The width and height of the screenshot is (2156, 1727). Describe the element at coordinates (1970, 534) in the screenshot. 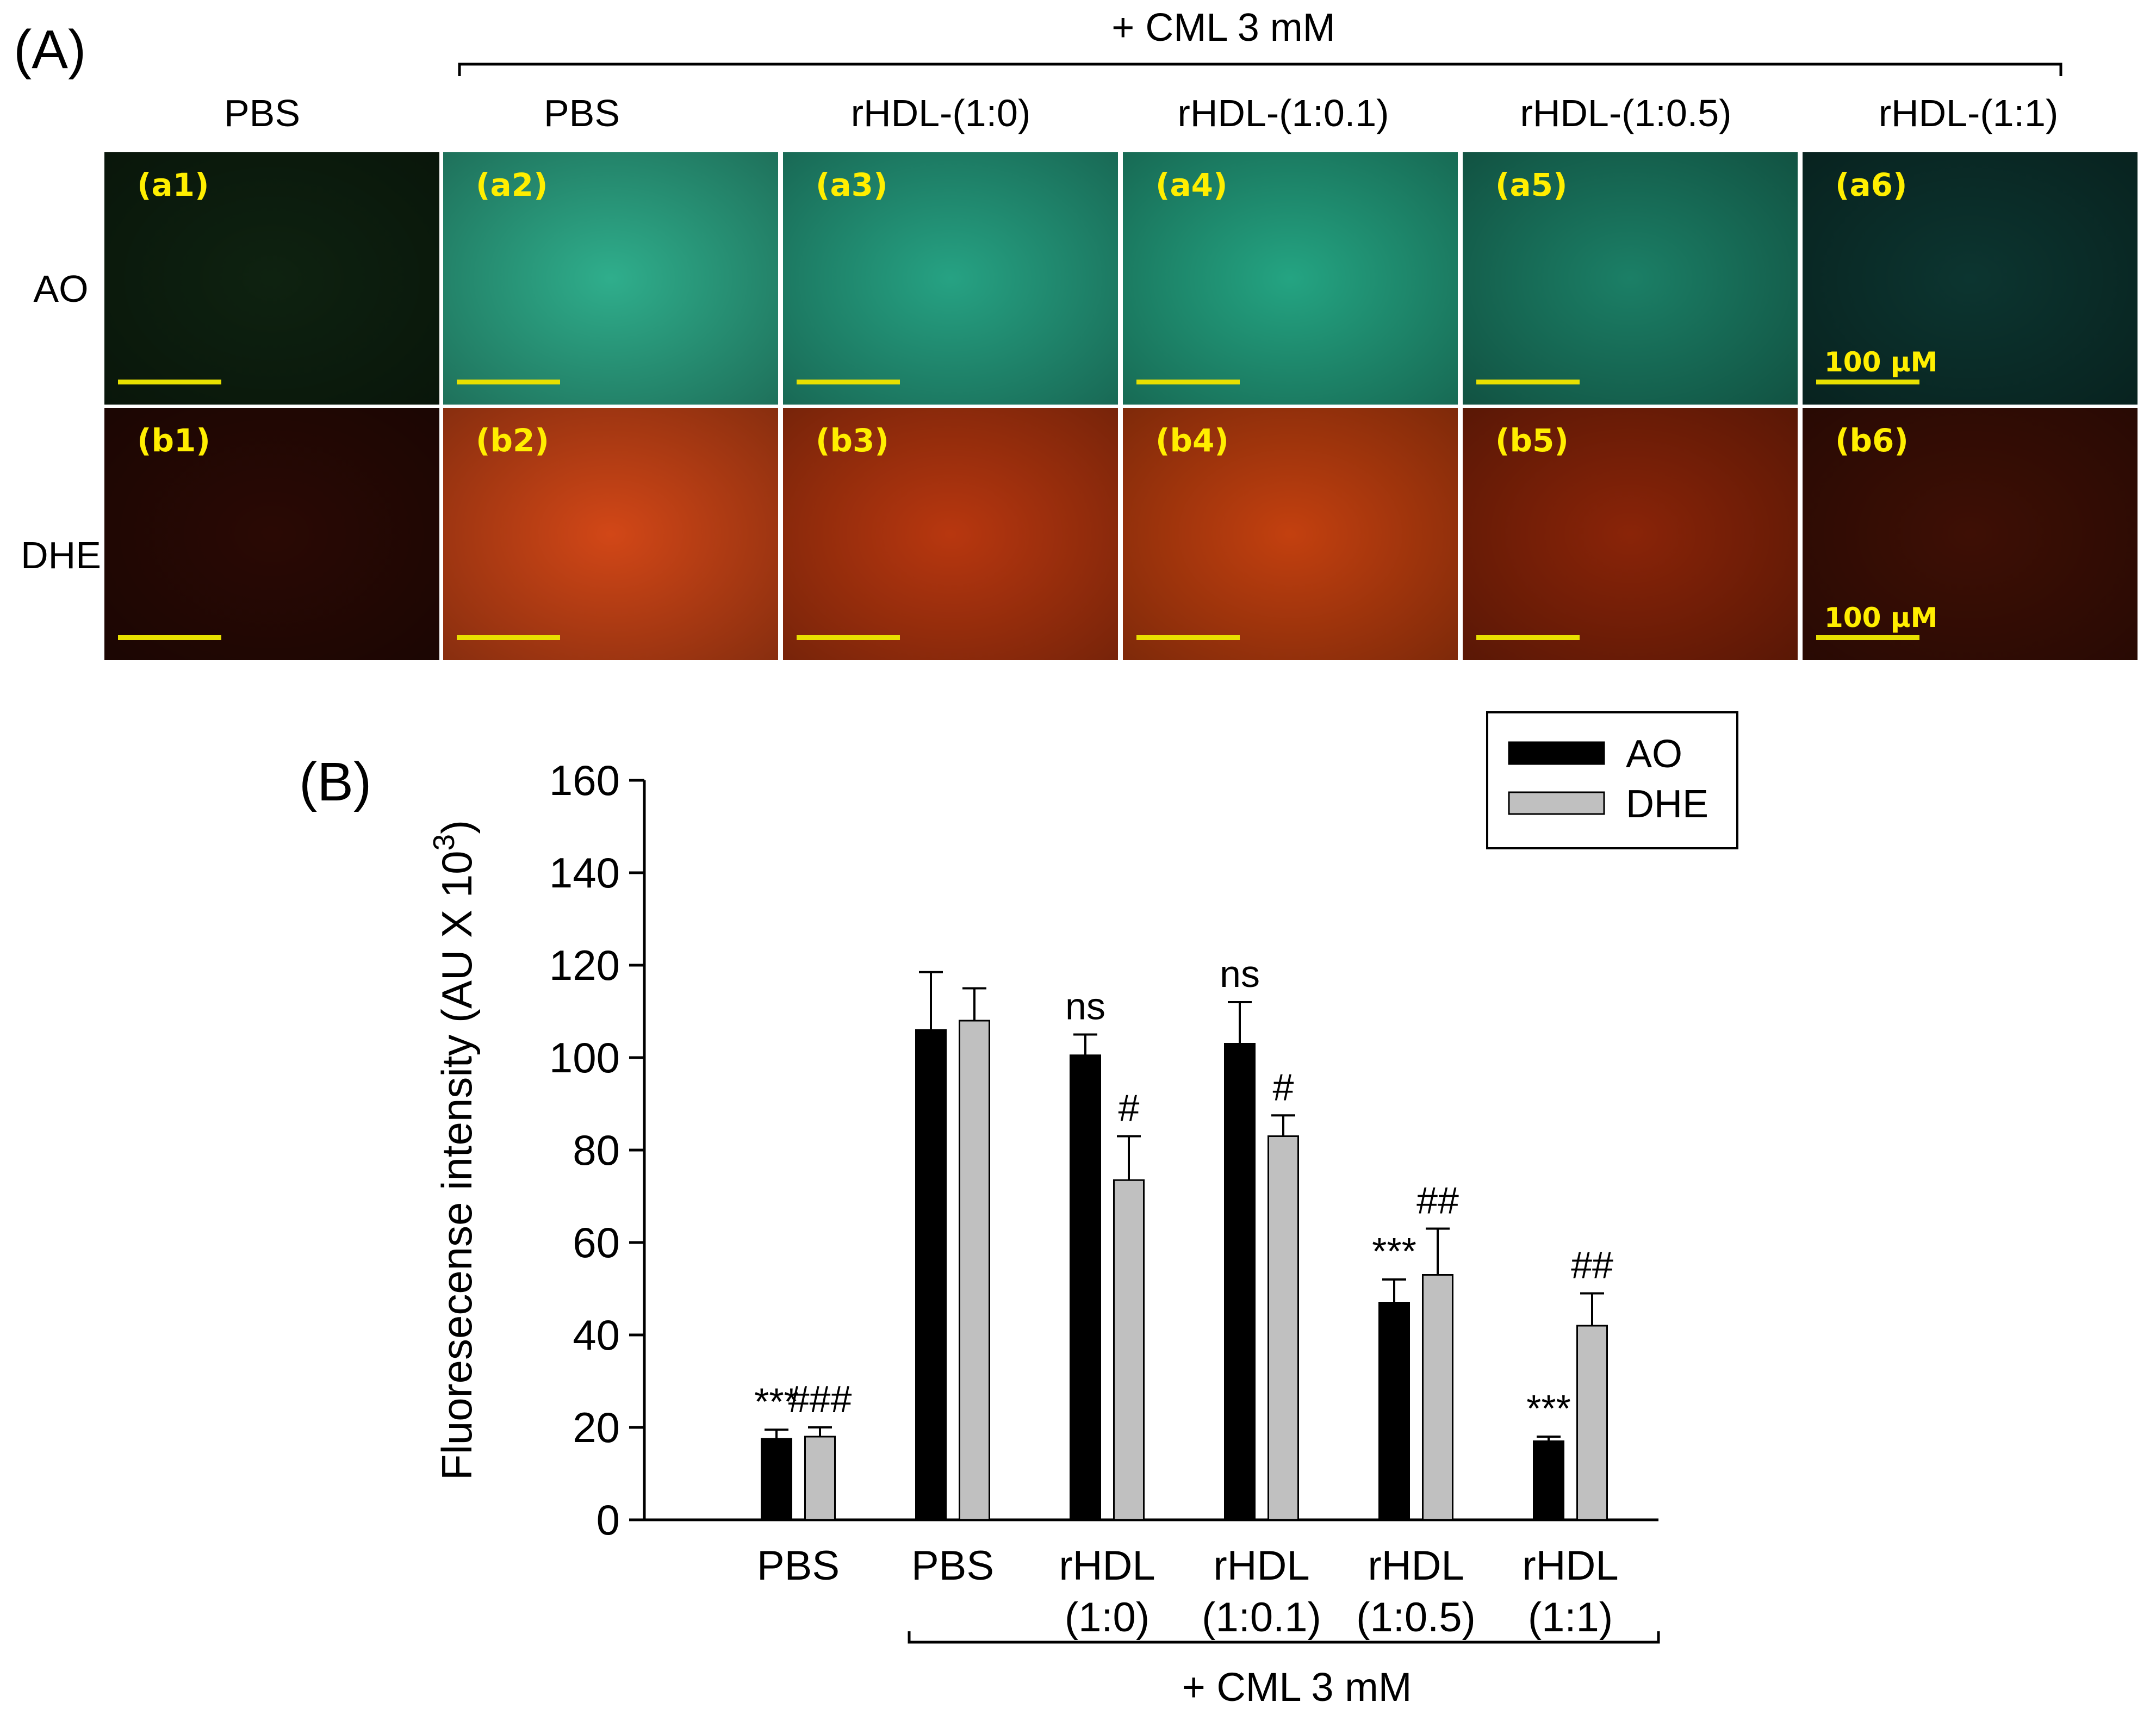

I see `micrograph-b6: (b6) 100 μM` at that location.